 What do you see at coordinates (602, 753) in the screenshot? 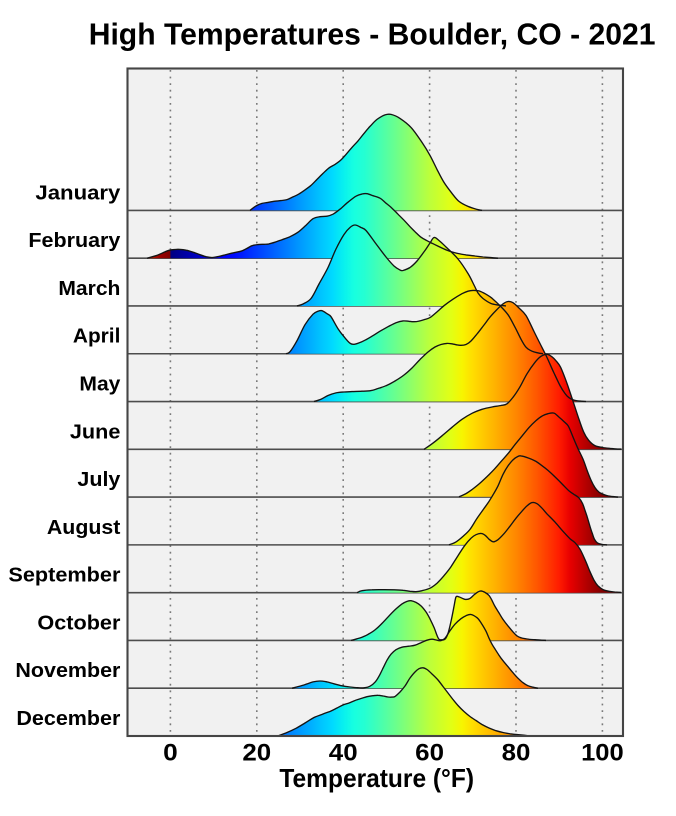
I see `svg-text: 100` at bounding box center [602, 753].